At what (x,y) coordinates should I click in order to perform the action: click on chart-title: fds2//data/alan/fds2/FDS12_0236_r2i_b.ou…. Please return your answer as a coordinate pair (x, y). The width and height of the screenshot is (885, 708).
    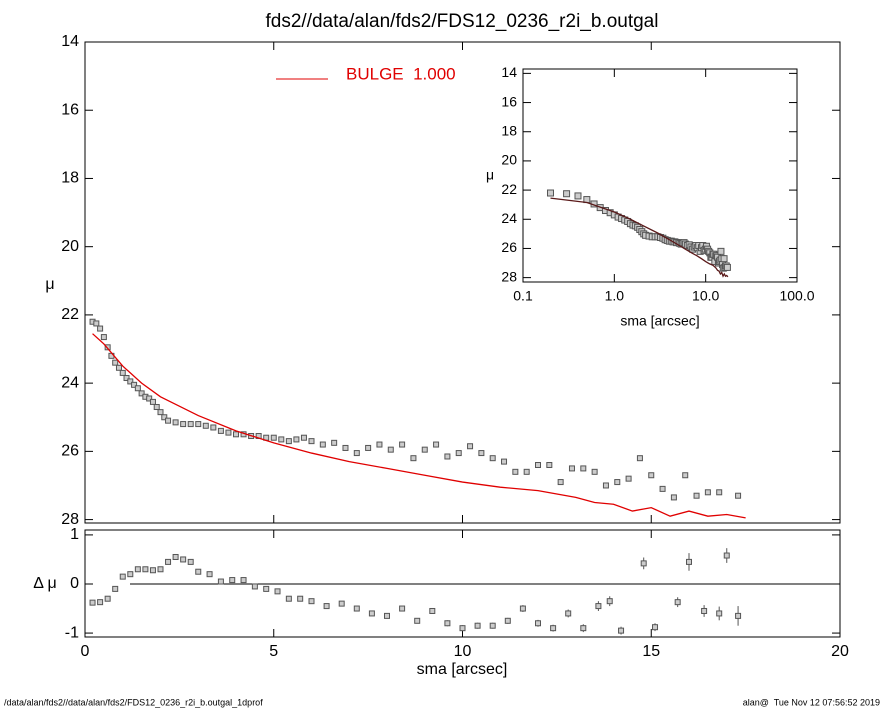
    Looking at the image, I should click on (462, 21).